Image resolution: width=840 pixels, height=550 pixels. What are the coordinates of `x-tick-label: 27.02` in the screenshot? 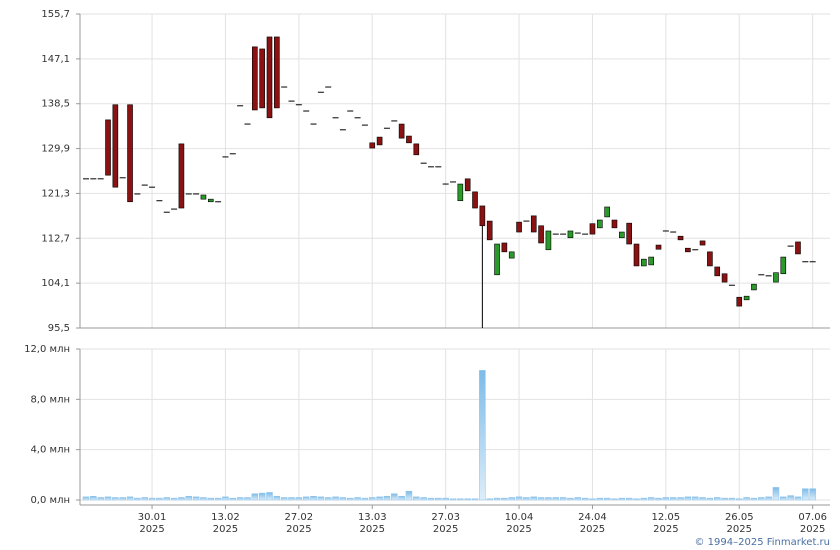 It's located at (299, 517).